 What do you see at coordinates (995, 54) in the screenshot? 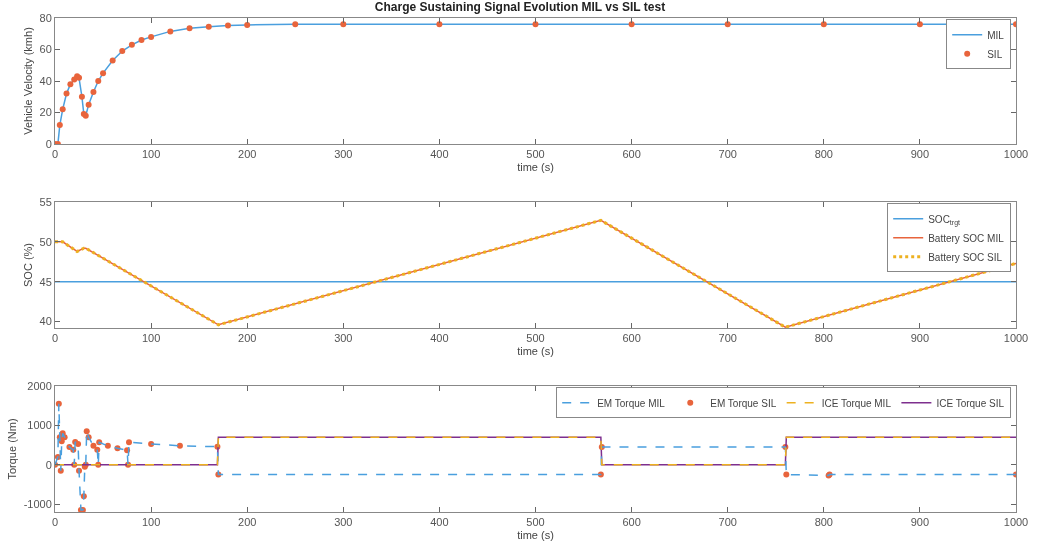
I see `legend-label: SIL` at bounding box center [995, 54].